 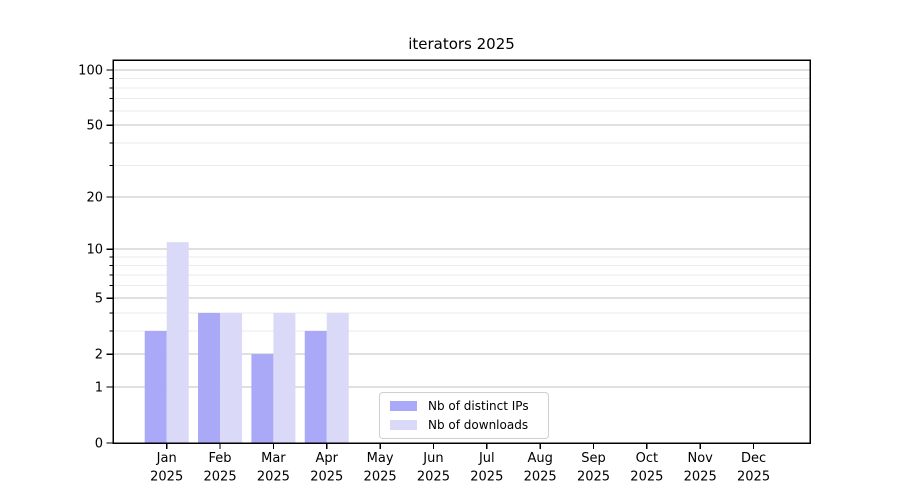 I want to click on legend-item: Nb of distinct IPs, so click(x=466, y=406).